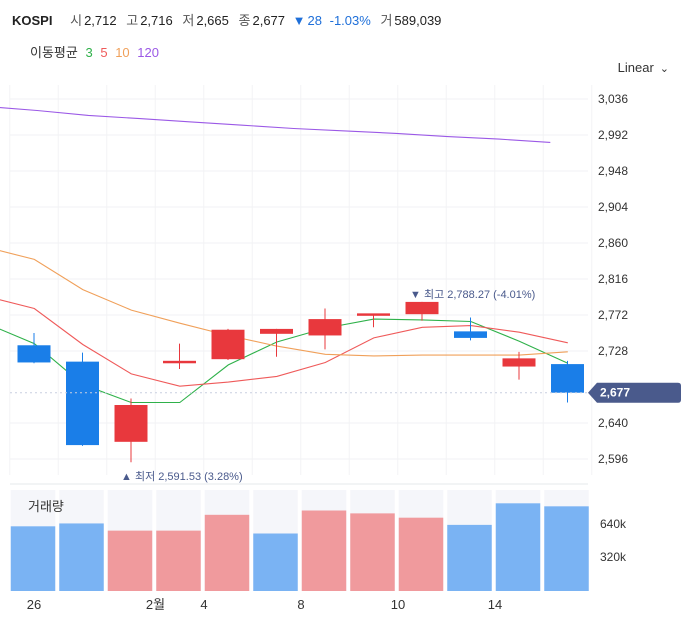 The width and height of the screenshot is (689, 626). What do you see at coordinates (495, 604) in the screenshot?
I see `x-tick-label: 14` at bounding box center [495, 604].